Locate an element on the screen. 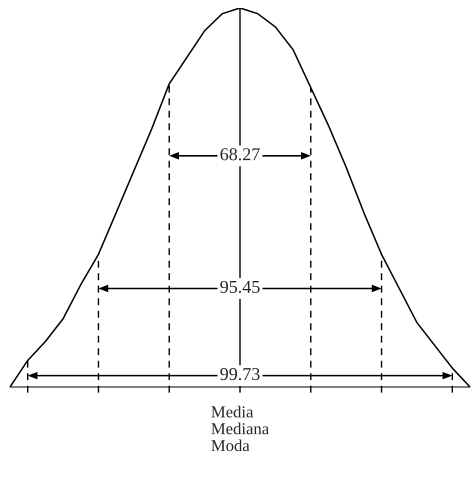  x-axis-title: Media Mediana Moda is located at coordinates (240, 429).